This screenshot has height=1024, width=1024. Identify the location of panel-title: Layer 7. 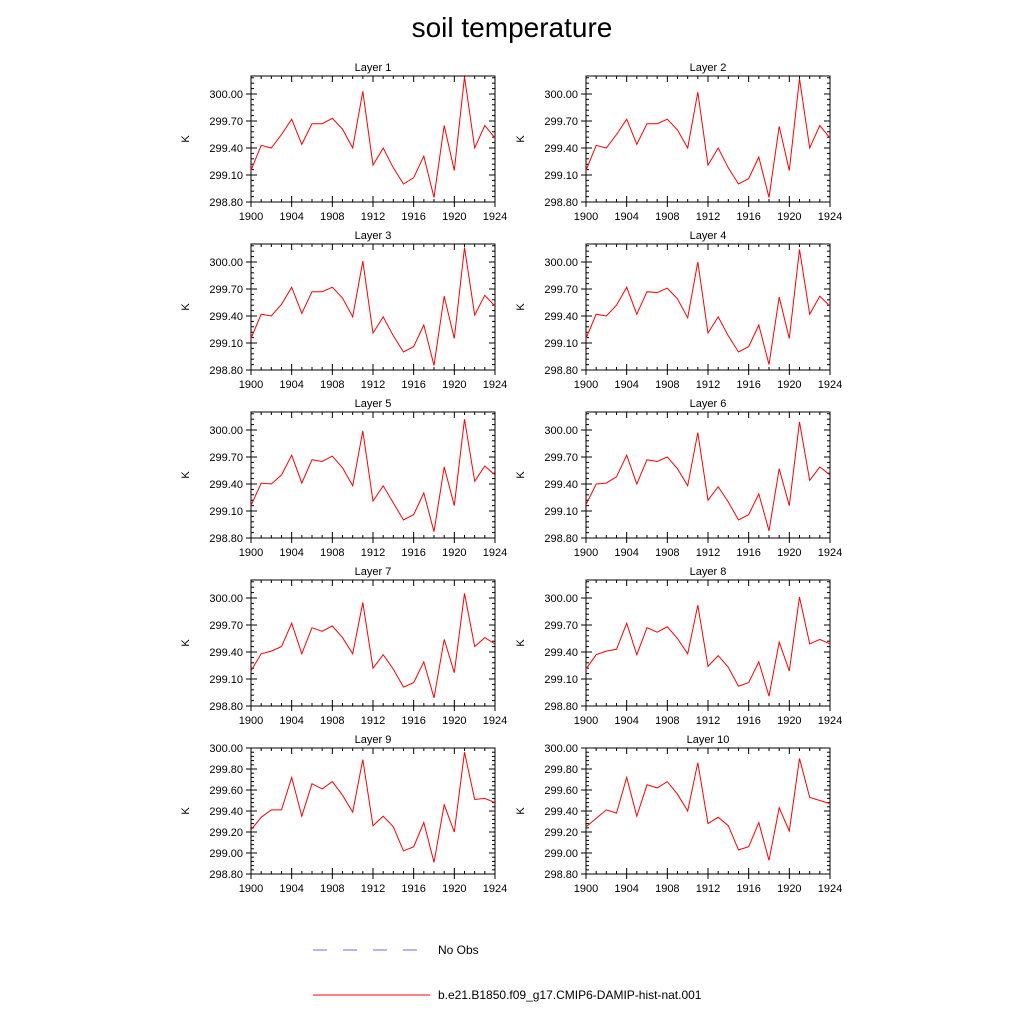
(373, 572).